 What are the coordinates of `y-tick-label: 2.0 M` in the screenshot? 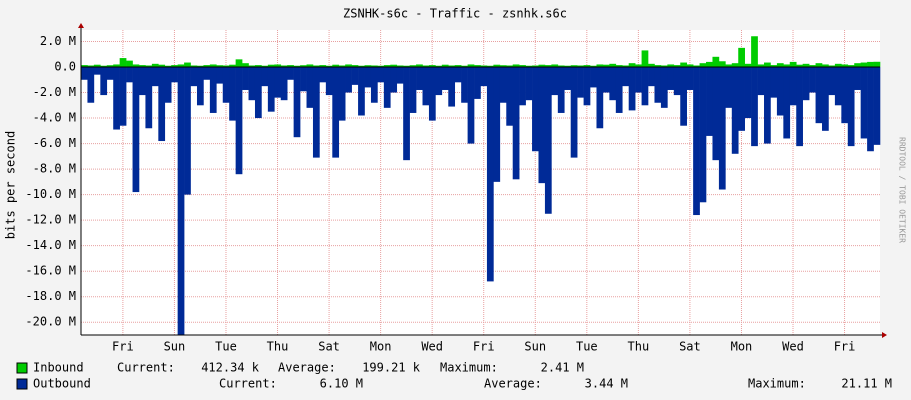 It's located at (58, 41).